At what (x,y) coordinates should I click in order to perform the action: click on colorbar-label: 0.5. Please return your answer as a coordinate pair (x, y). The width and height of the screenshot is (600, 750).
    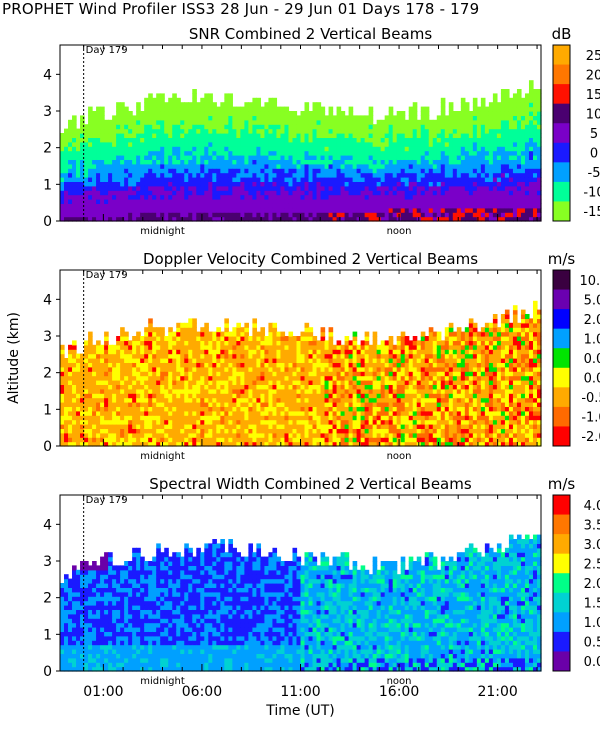
    Looking at the image, I should click on (592, 643).